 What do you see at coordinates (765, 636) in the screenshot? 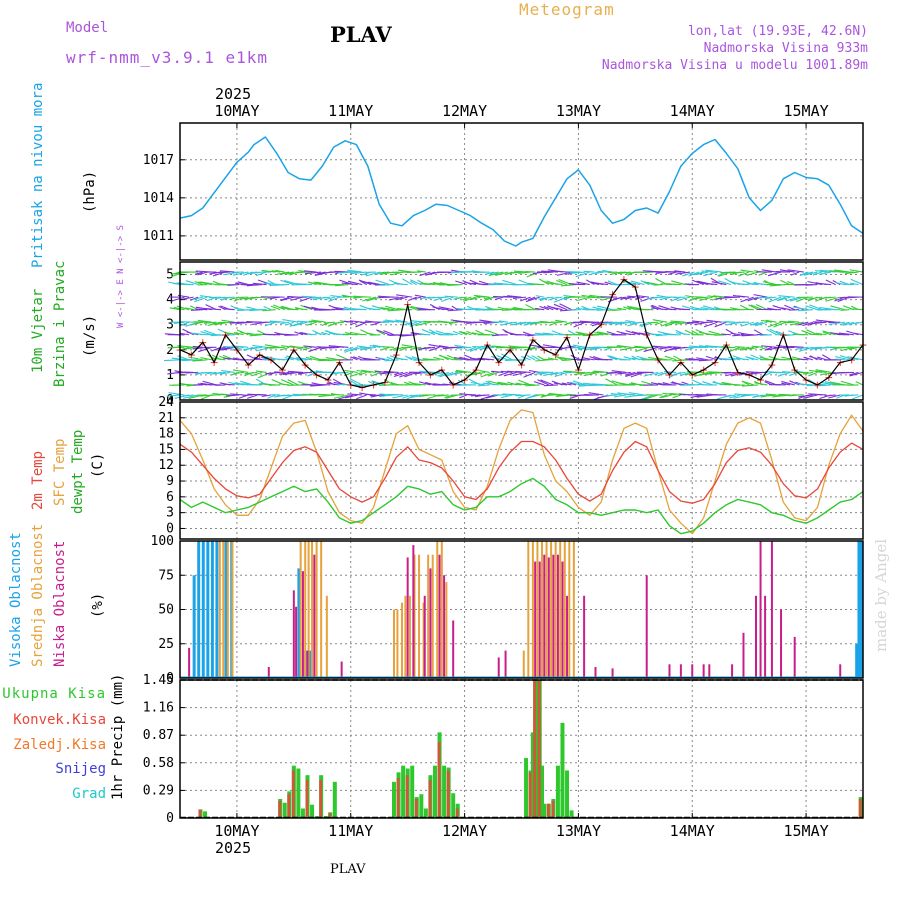
I see `low-cloud-bar` at bounding box center [765, 636].